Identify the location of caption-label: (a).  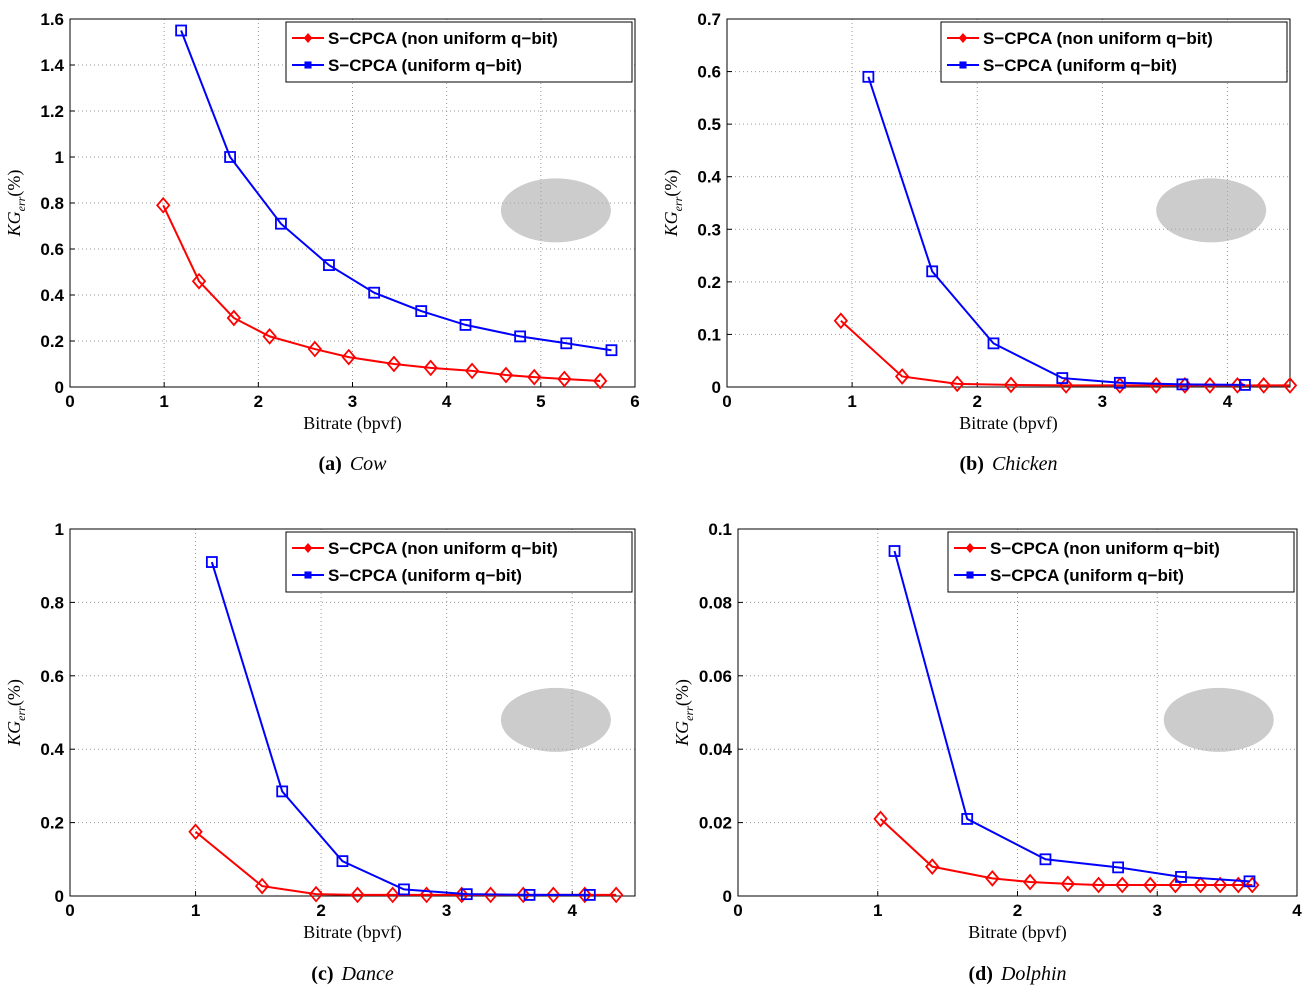
(329, 464).